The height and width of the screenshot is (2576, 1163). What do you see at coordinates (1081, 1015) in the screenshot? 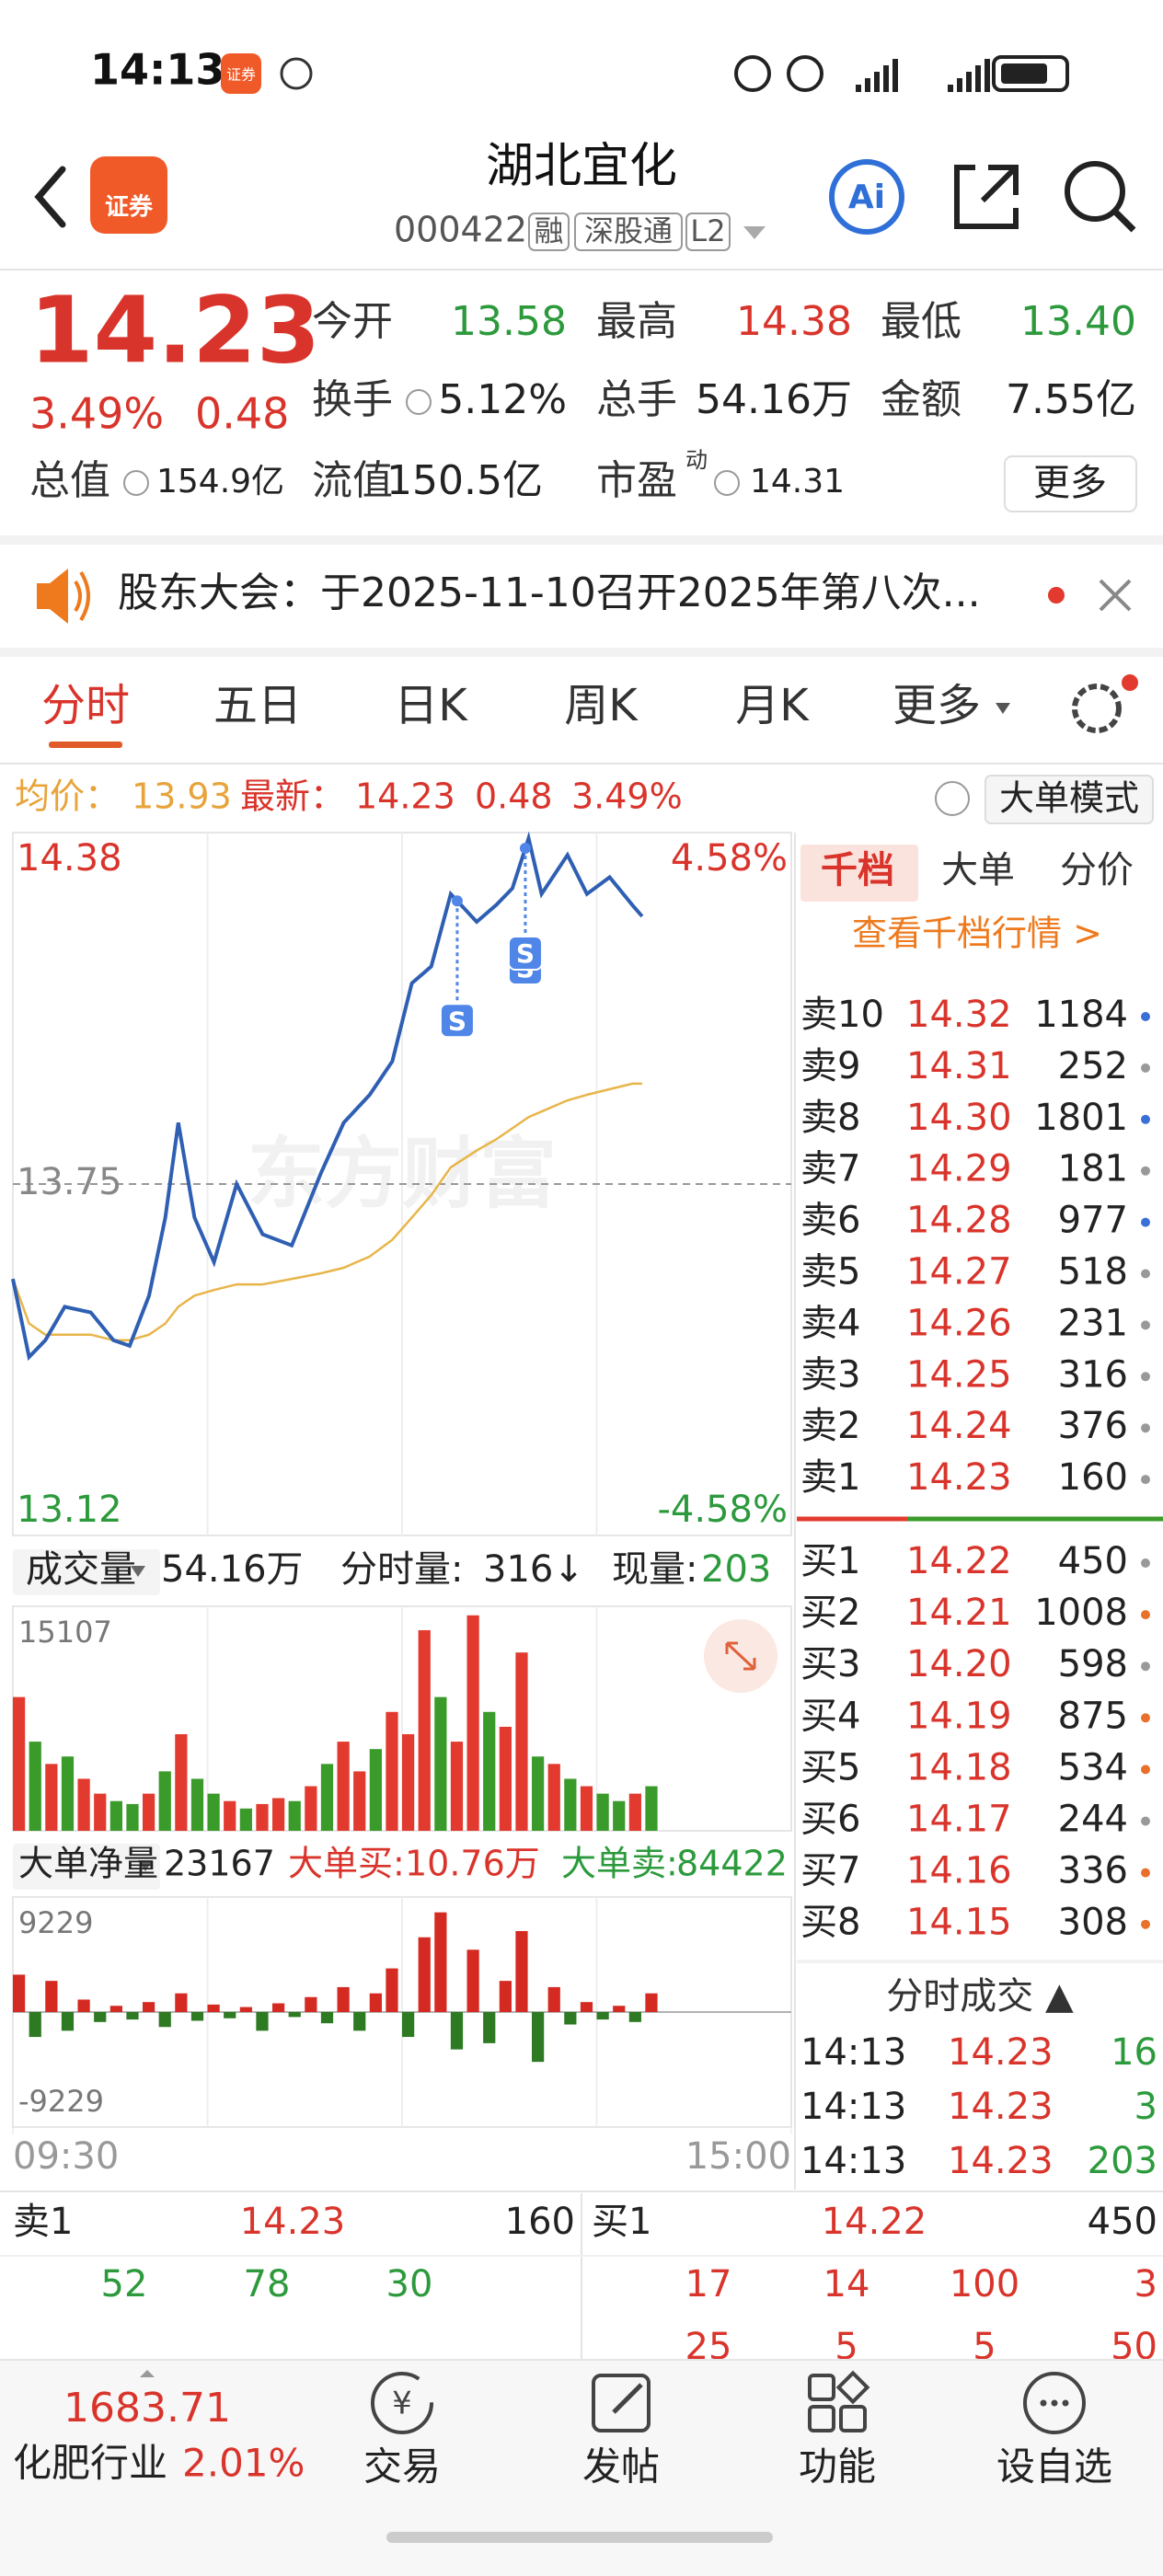
I see `book-volume: 1184` at bounding box center [1081, 1015].